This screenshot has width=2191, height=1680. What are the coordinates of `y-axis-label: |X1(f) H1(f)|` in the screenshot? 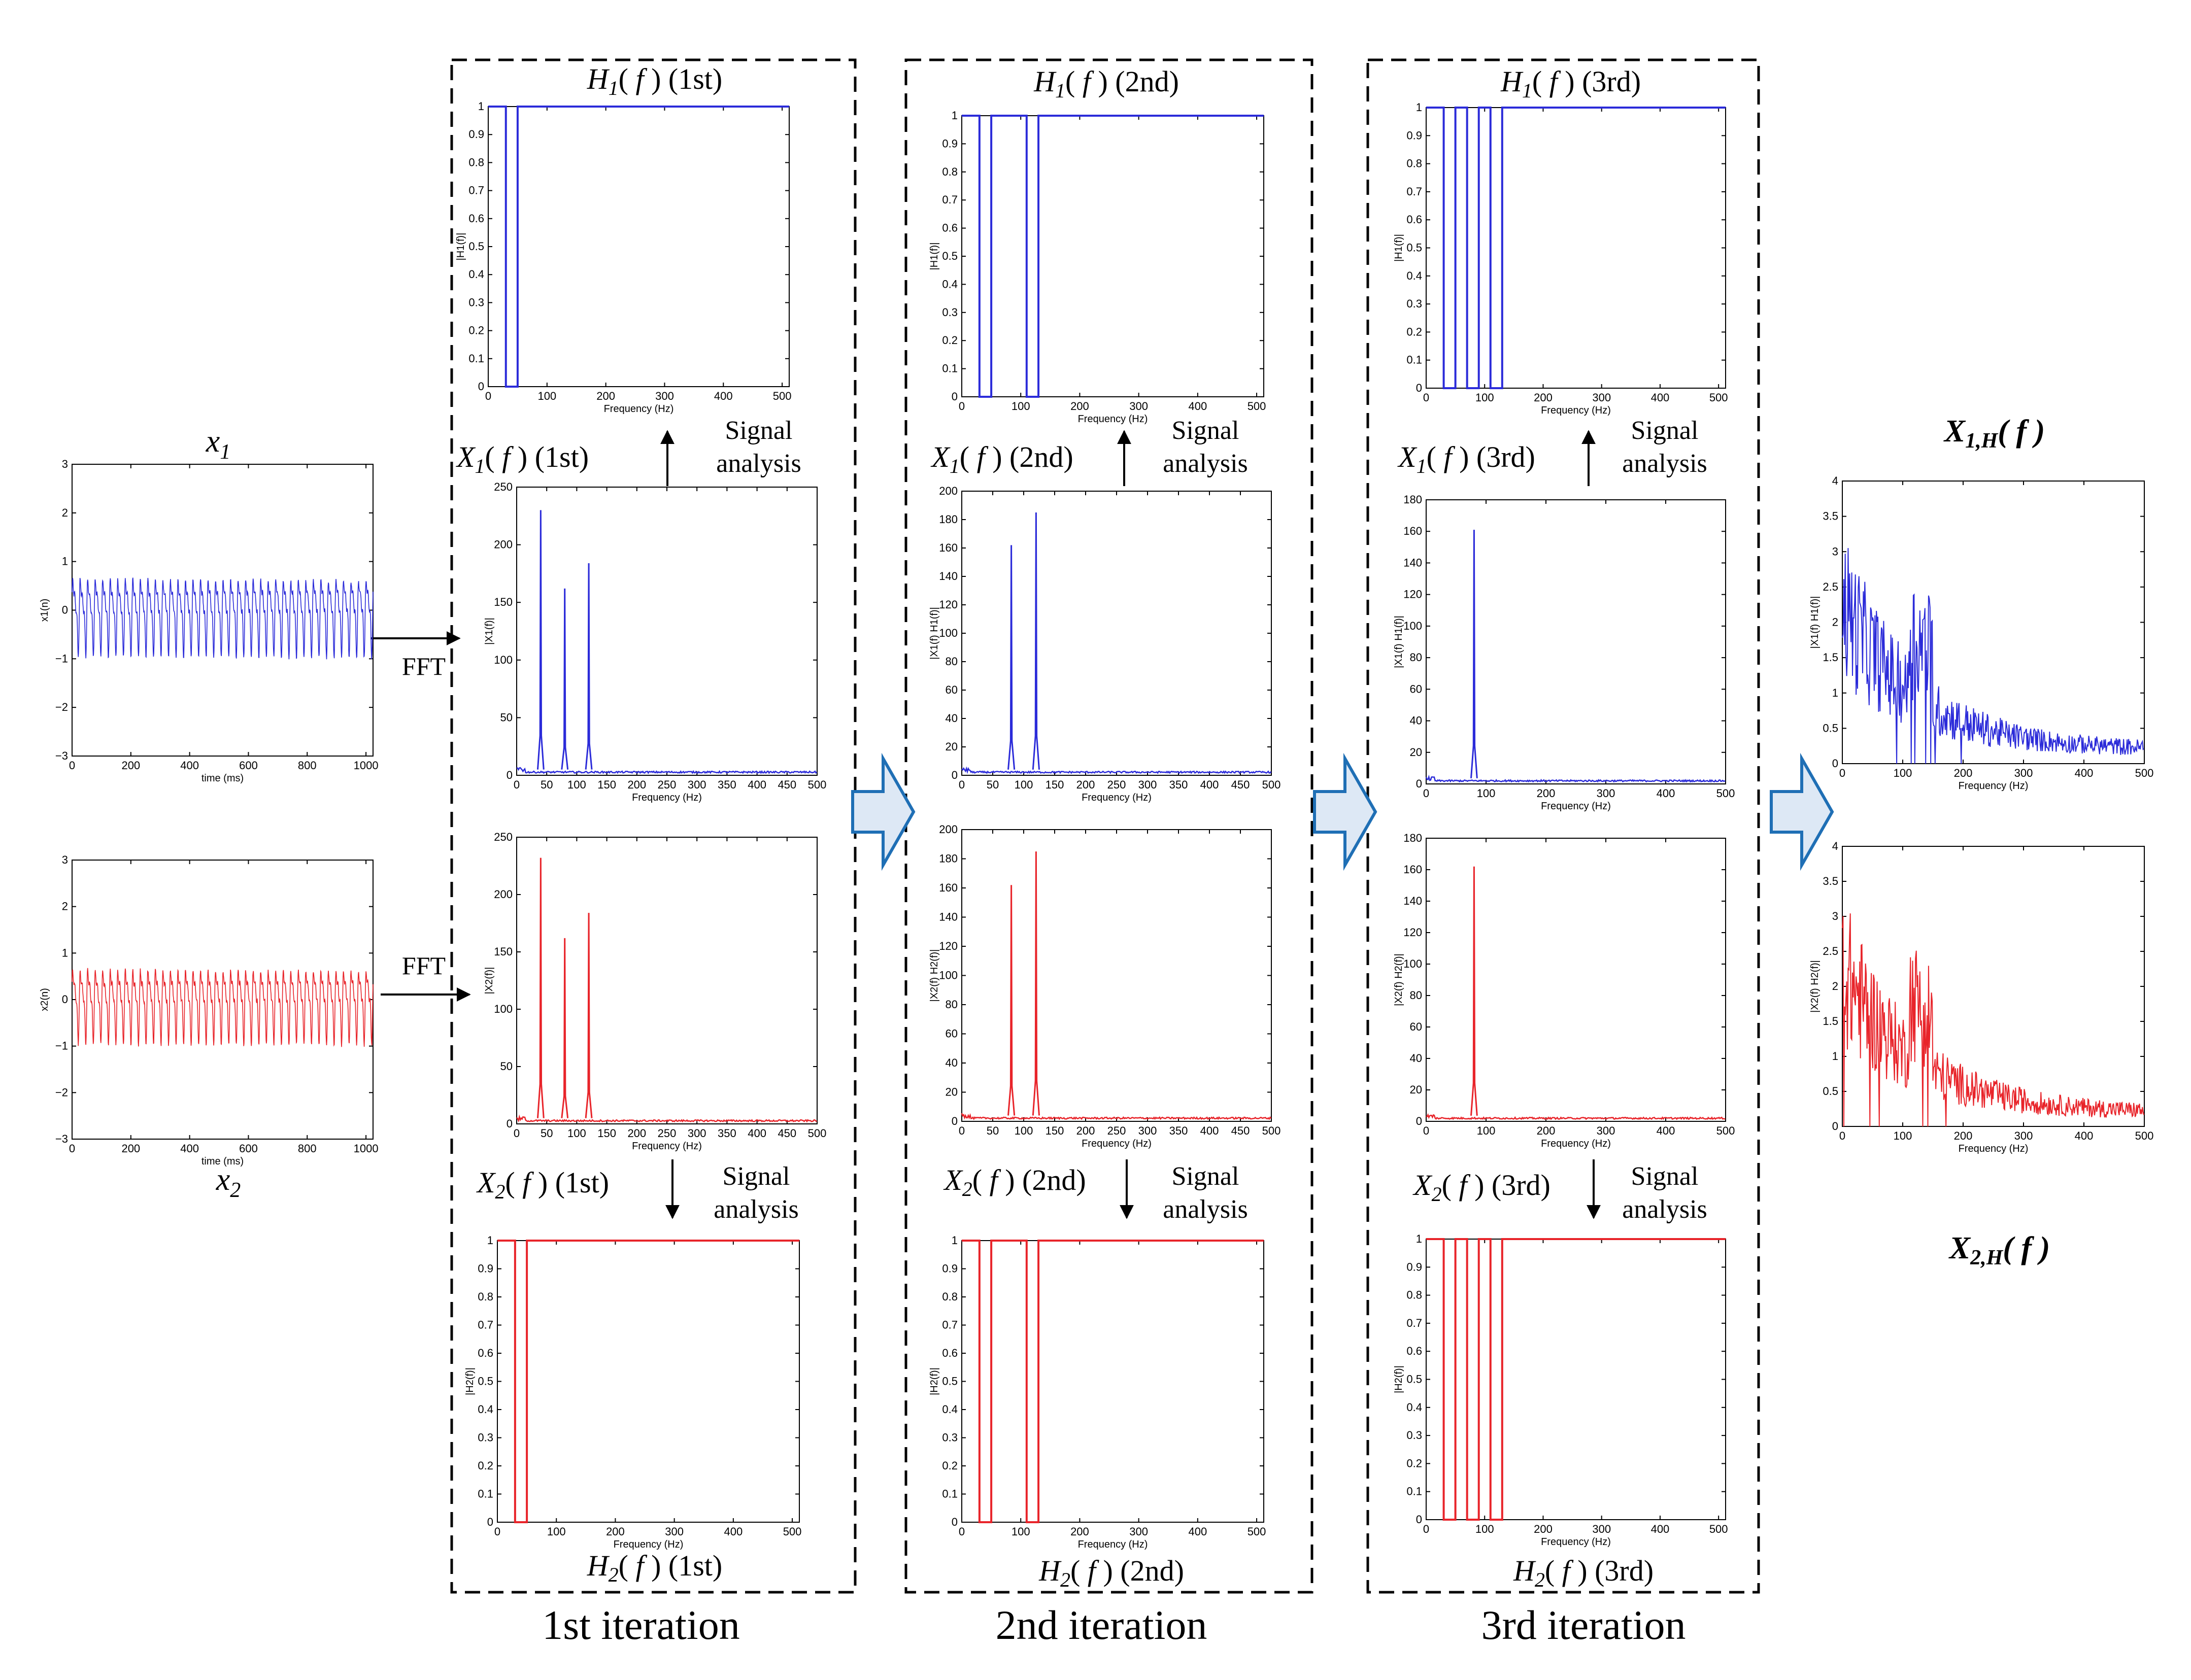 It's located at (1398, 641).